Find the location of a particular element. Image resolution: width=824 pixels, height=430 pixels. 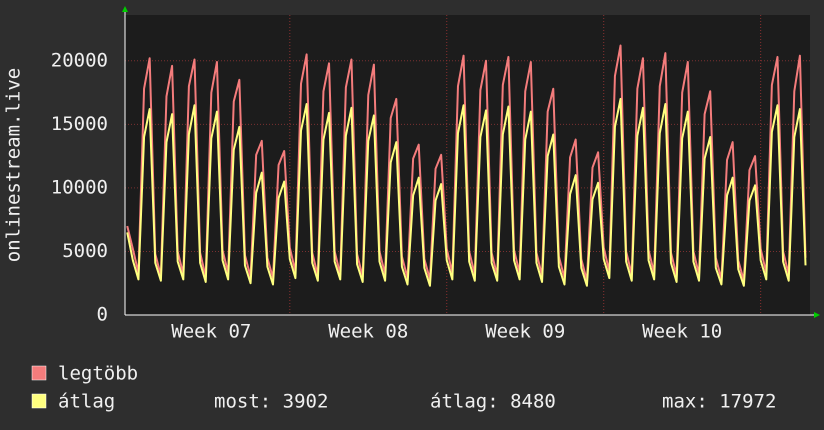

y-axis-label: onlinestream.live is located at coordinates (14, 165).